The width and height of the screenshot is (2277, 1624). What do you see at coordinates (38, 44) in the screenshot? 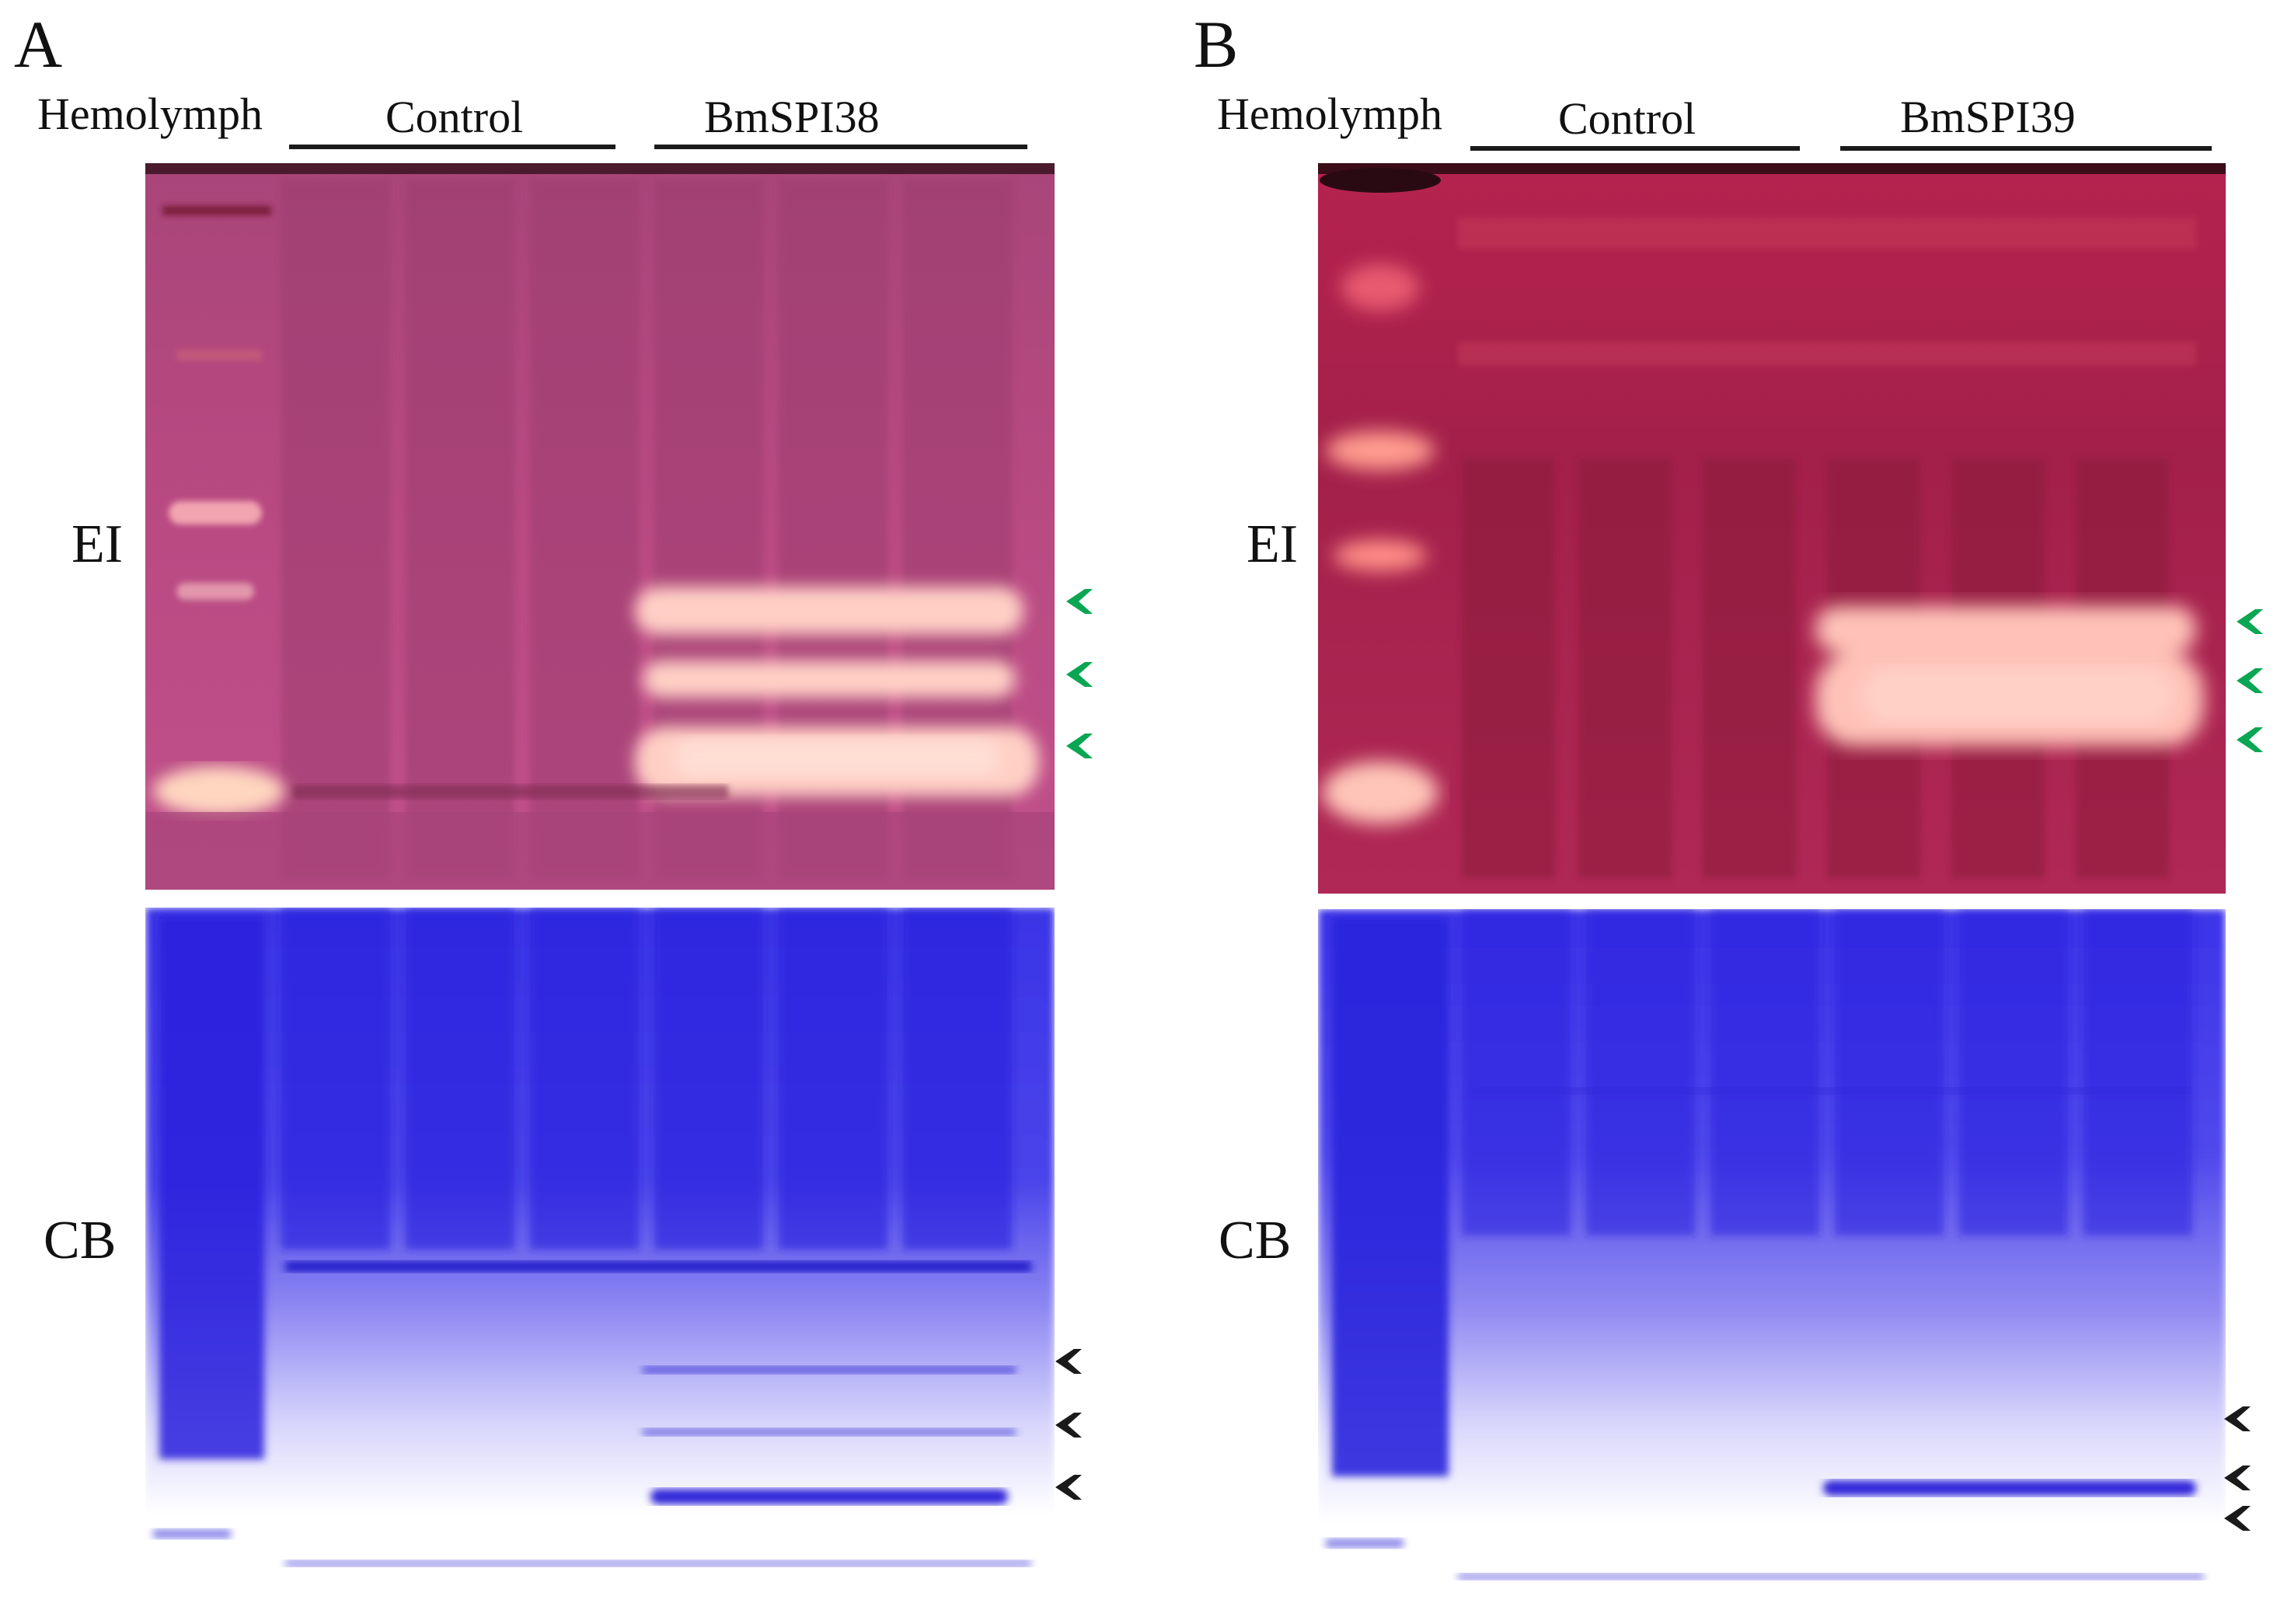
I see `panel-letter: A` at bounding box center [38, 44].